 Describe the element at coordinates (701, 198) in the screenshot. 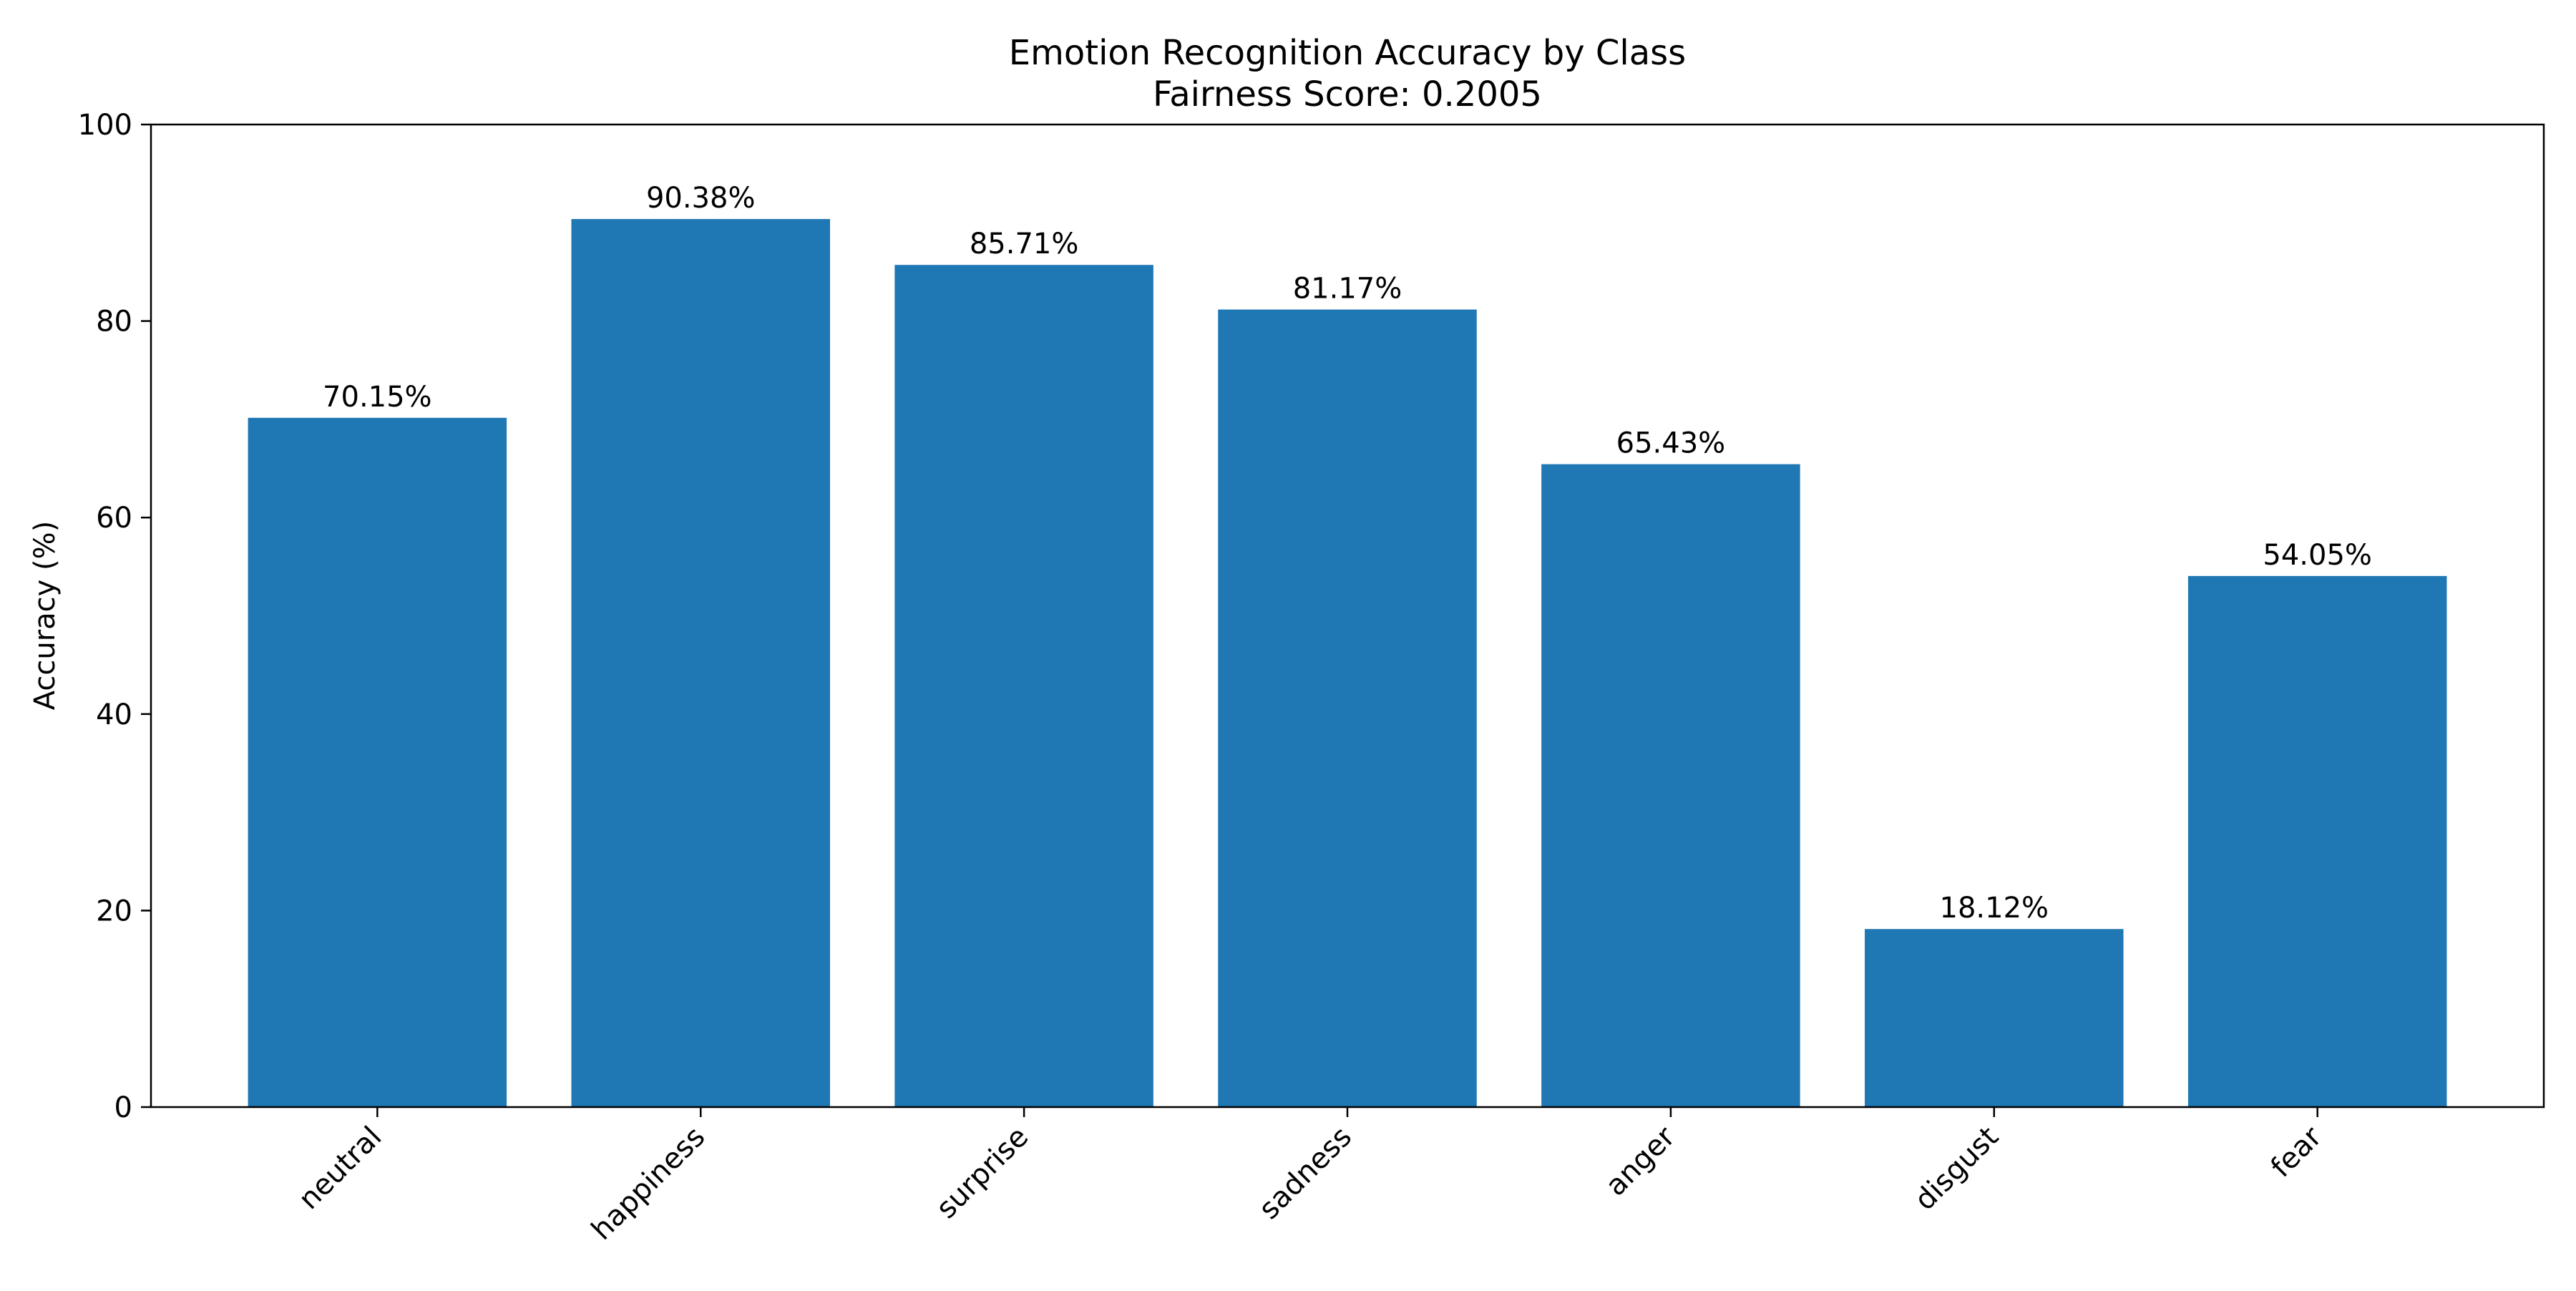

I see `data-label-happiness: 90.38%` at that location.